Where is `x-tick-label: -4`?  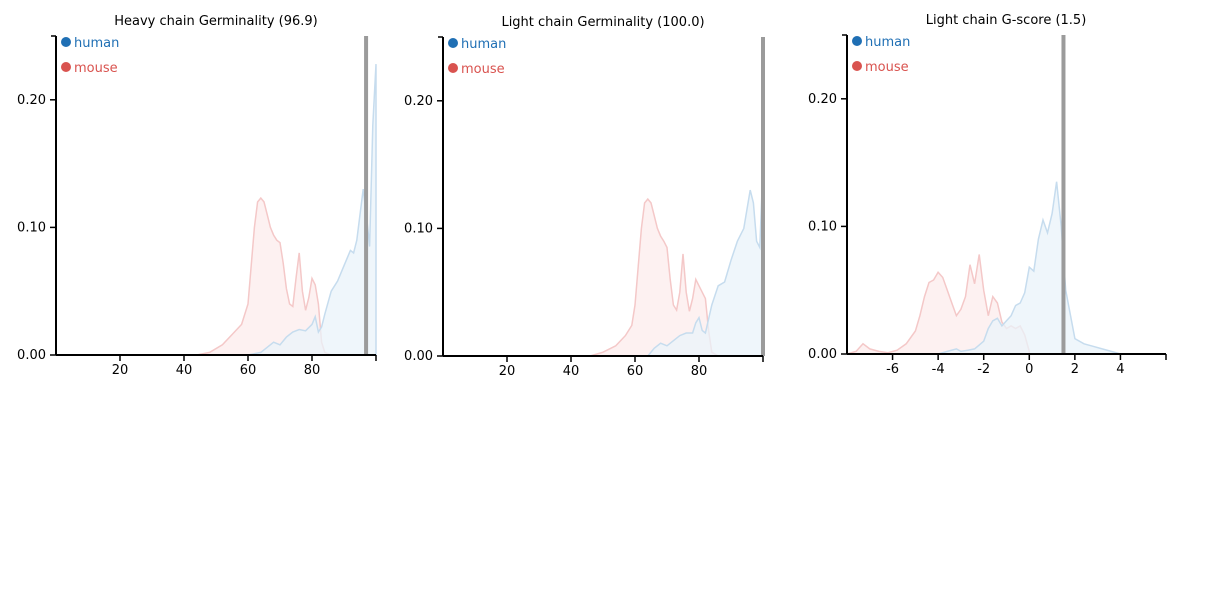 x-tick-label: -4 is located at coordinates (938, 369).